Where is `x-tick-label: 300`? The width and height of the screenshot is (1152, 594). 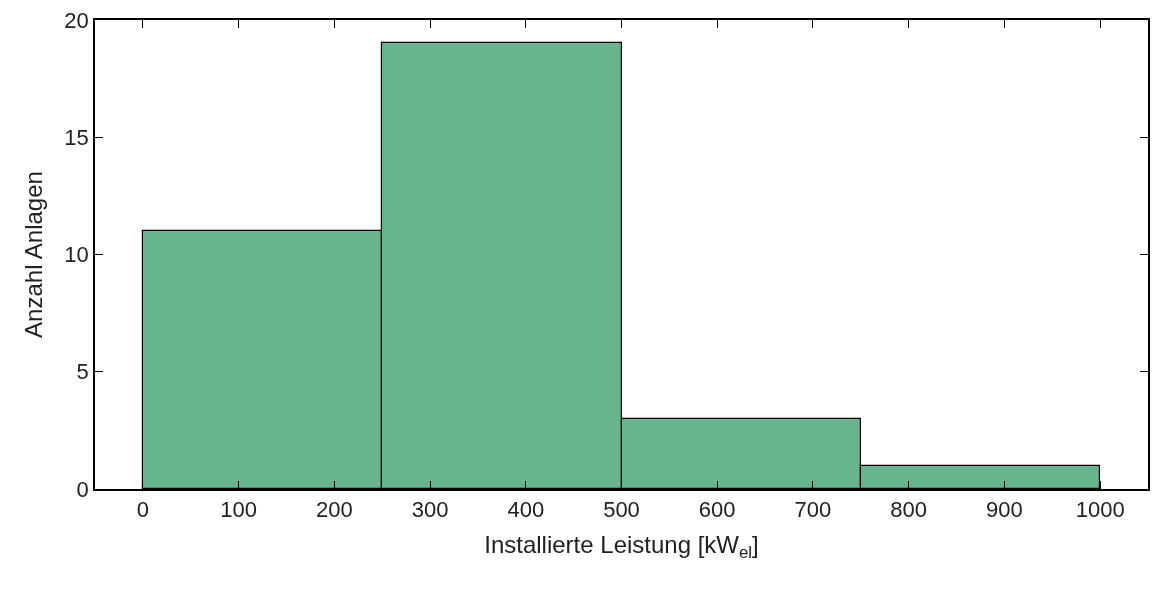
x-tick-label: 300 is located at coordinates (430, 510).